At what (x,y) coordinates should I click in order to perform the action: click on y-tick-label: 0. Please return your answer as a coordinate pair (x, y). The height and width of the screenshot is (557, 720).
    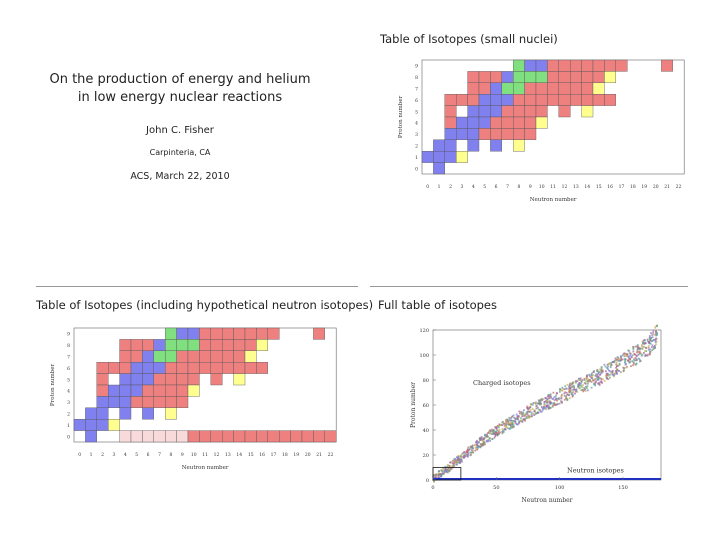
    Looking at the image, I should click on (416, 169).